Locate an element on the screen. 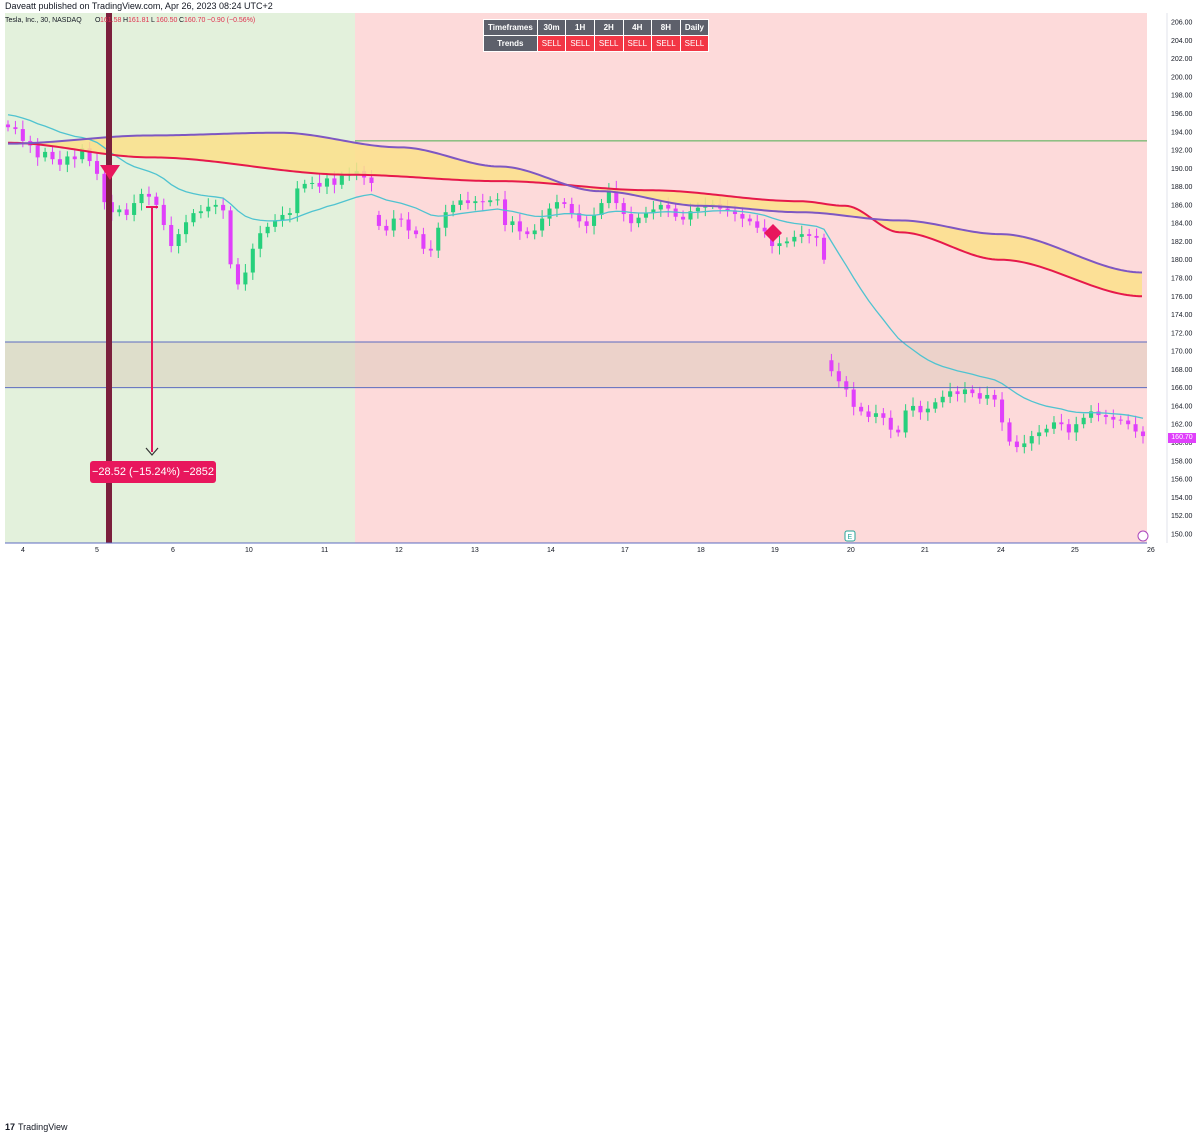  bullish-zone is located at coordinates (180, 278).